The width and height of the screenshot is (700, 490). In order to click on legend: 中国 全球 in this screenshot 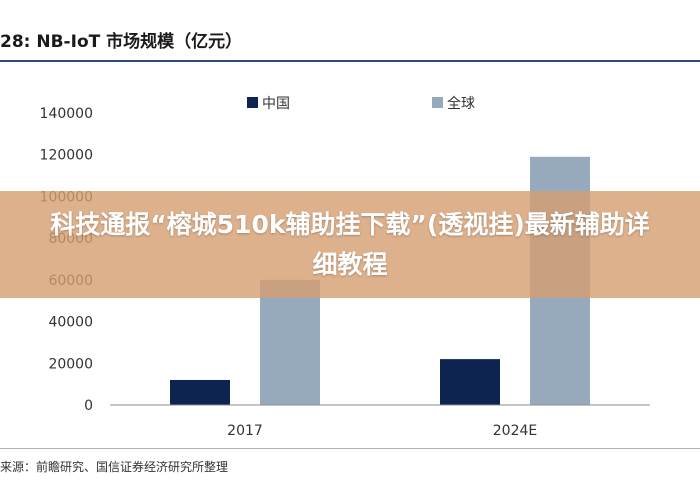, I will do `click(361, 103)`.